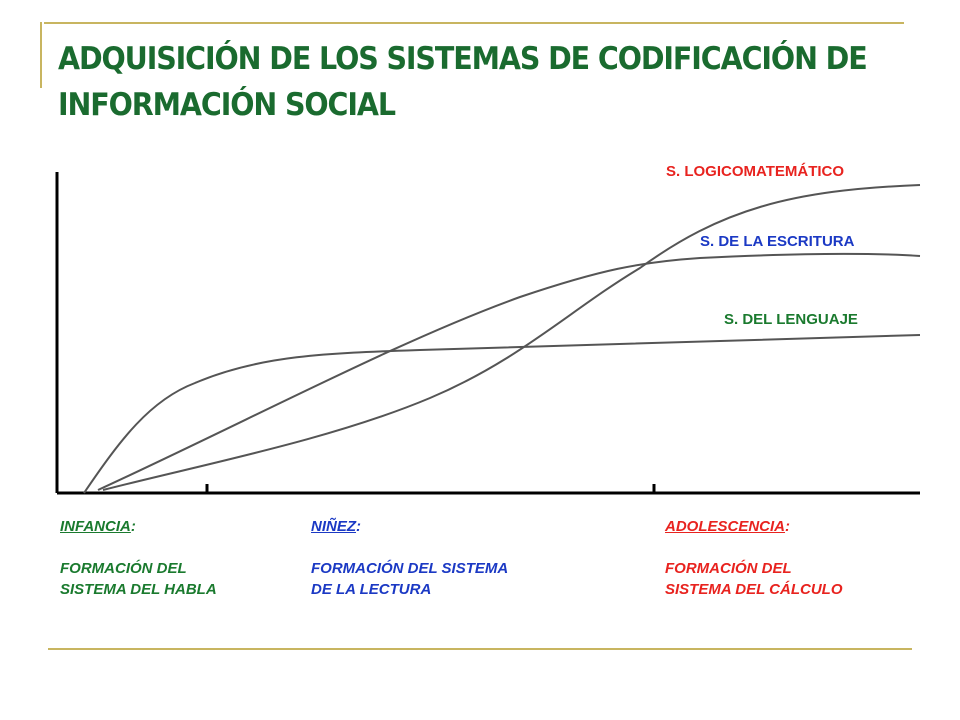 Image resolution: width=960 pixels, height=720 pixels. What do you see at coordinates (474, 23) in the screenshot?
I see `top-rule` at bounding box center [474, 23].